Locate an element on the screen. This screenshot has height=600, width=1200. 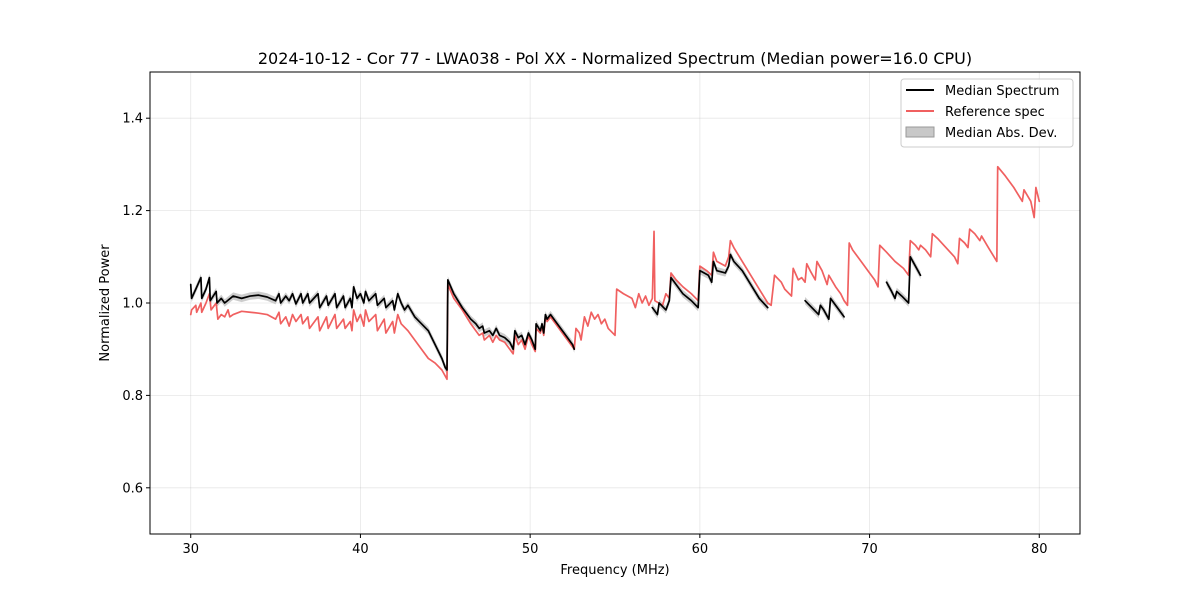
y-tick-label: 1.4 is located at coordinates (132, 119).